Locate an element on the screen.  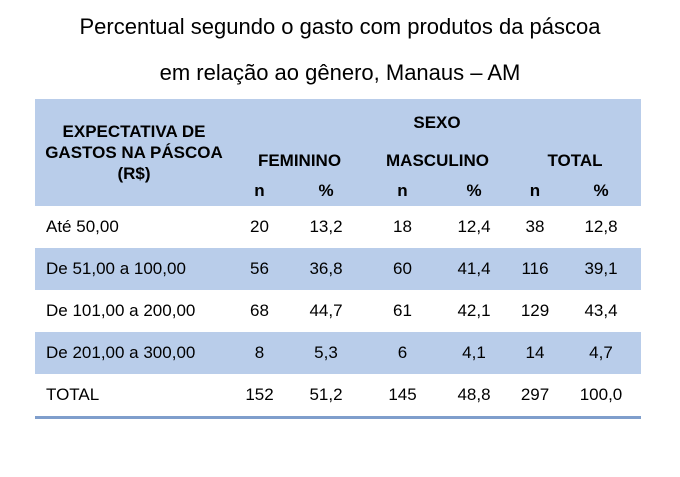
cell-feminino-n: 56 is located at coordinates (259, 268).